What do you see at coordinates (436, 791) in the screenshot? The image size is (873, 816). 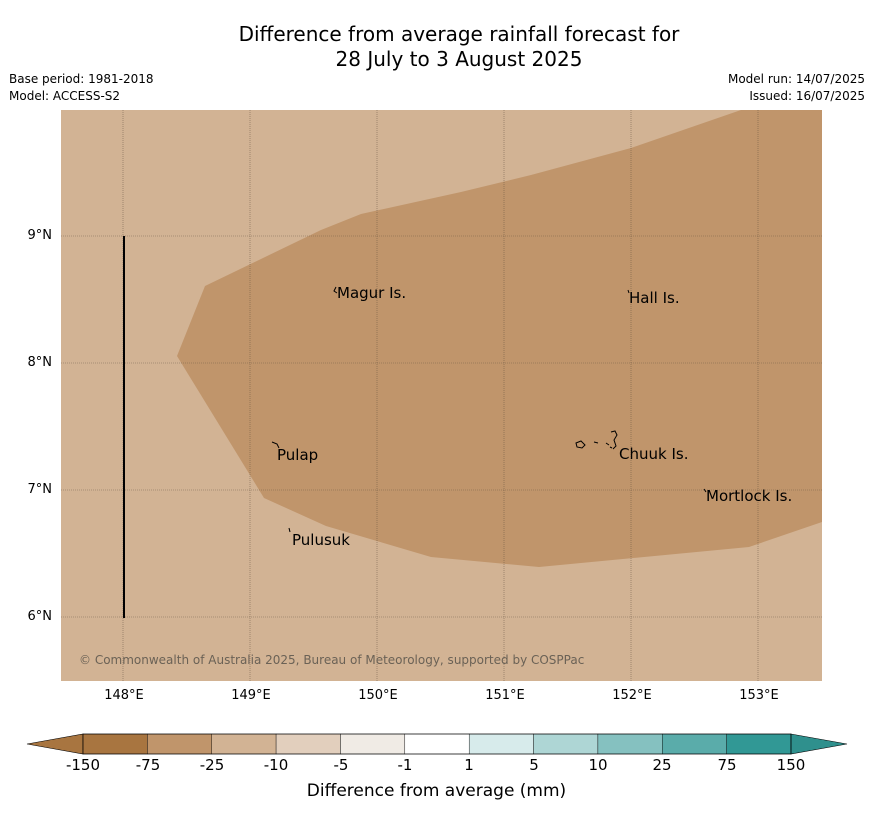 I see `colorbar-label: Difference from average (mm)` at bounding box center [436, 791].